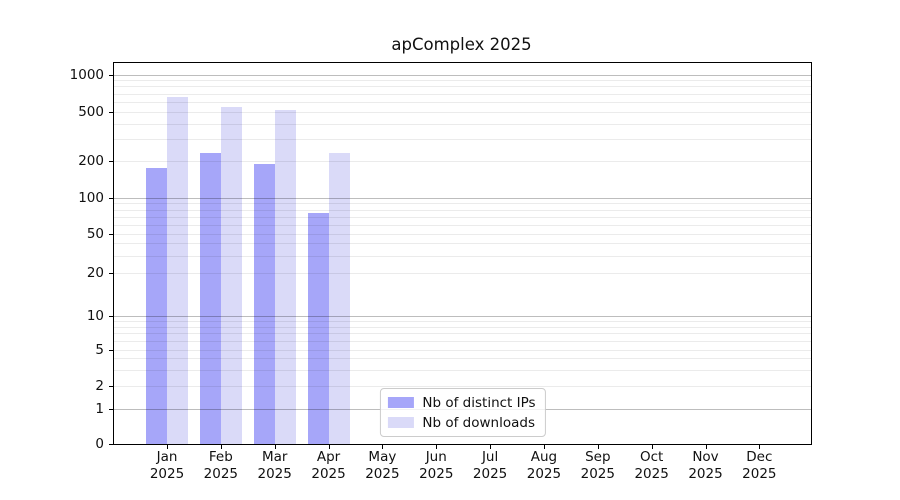  I want to click on bar-downloads-feb, so click(231, 275).